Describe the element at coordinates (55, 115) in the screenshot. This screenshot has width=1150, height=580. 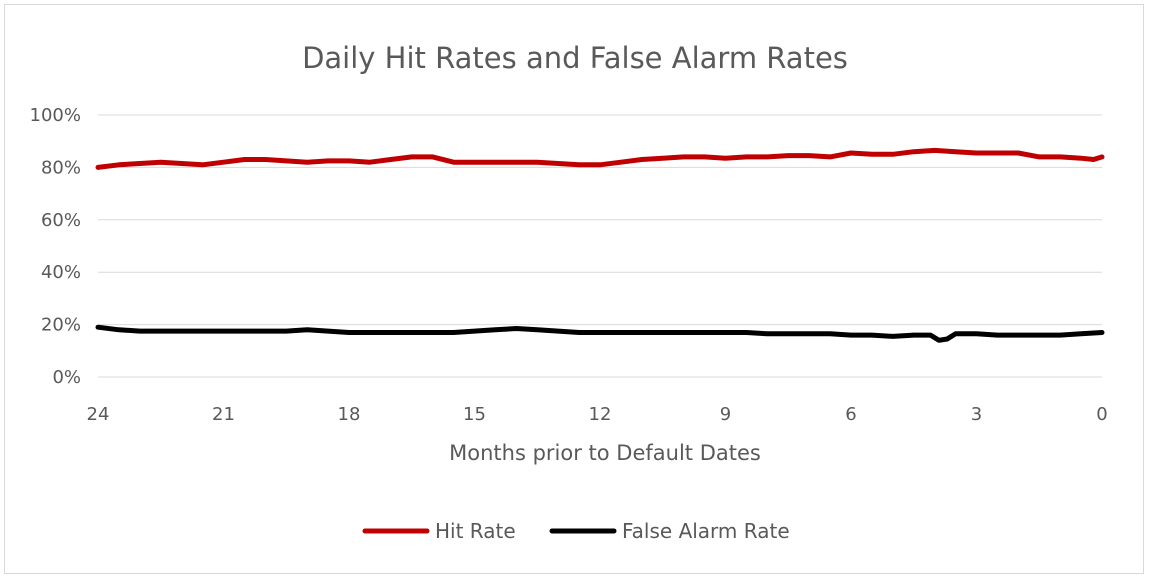
I see `y-tick-label: 100%` at that location.